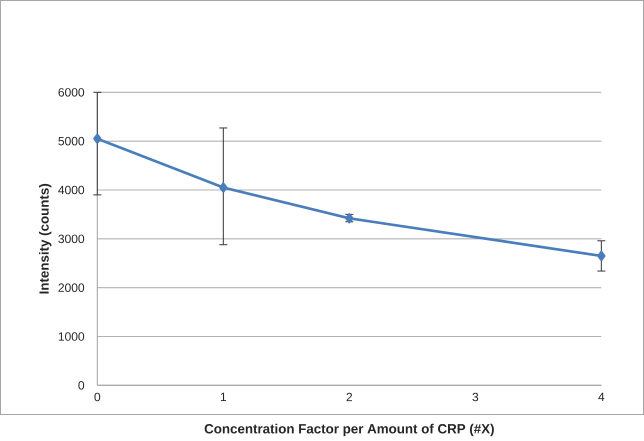 The height and width of the screenshot is (441, 644). What do you see at coordinates (223, 397) in the screenshot?
I see `x-tick-label: 1` at bounding box center [223, 397].